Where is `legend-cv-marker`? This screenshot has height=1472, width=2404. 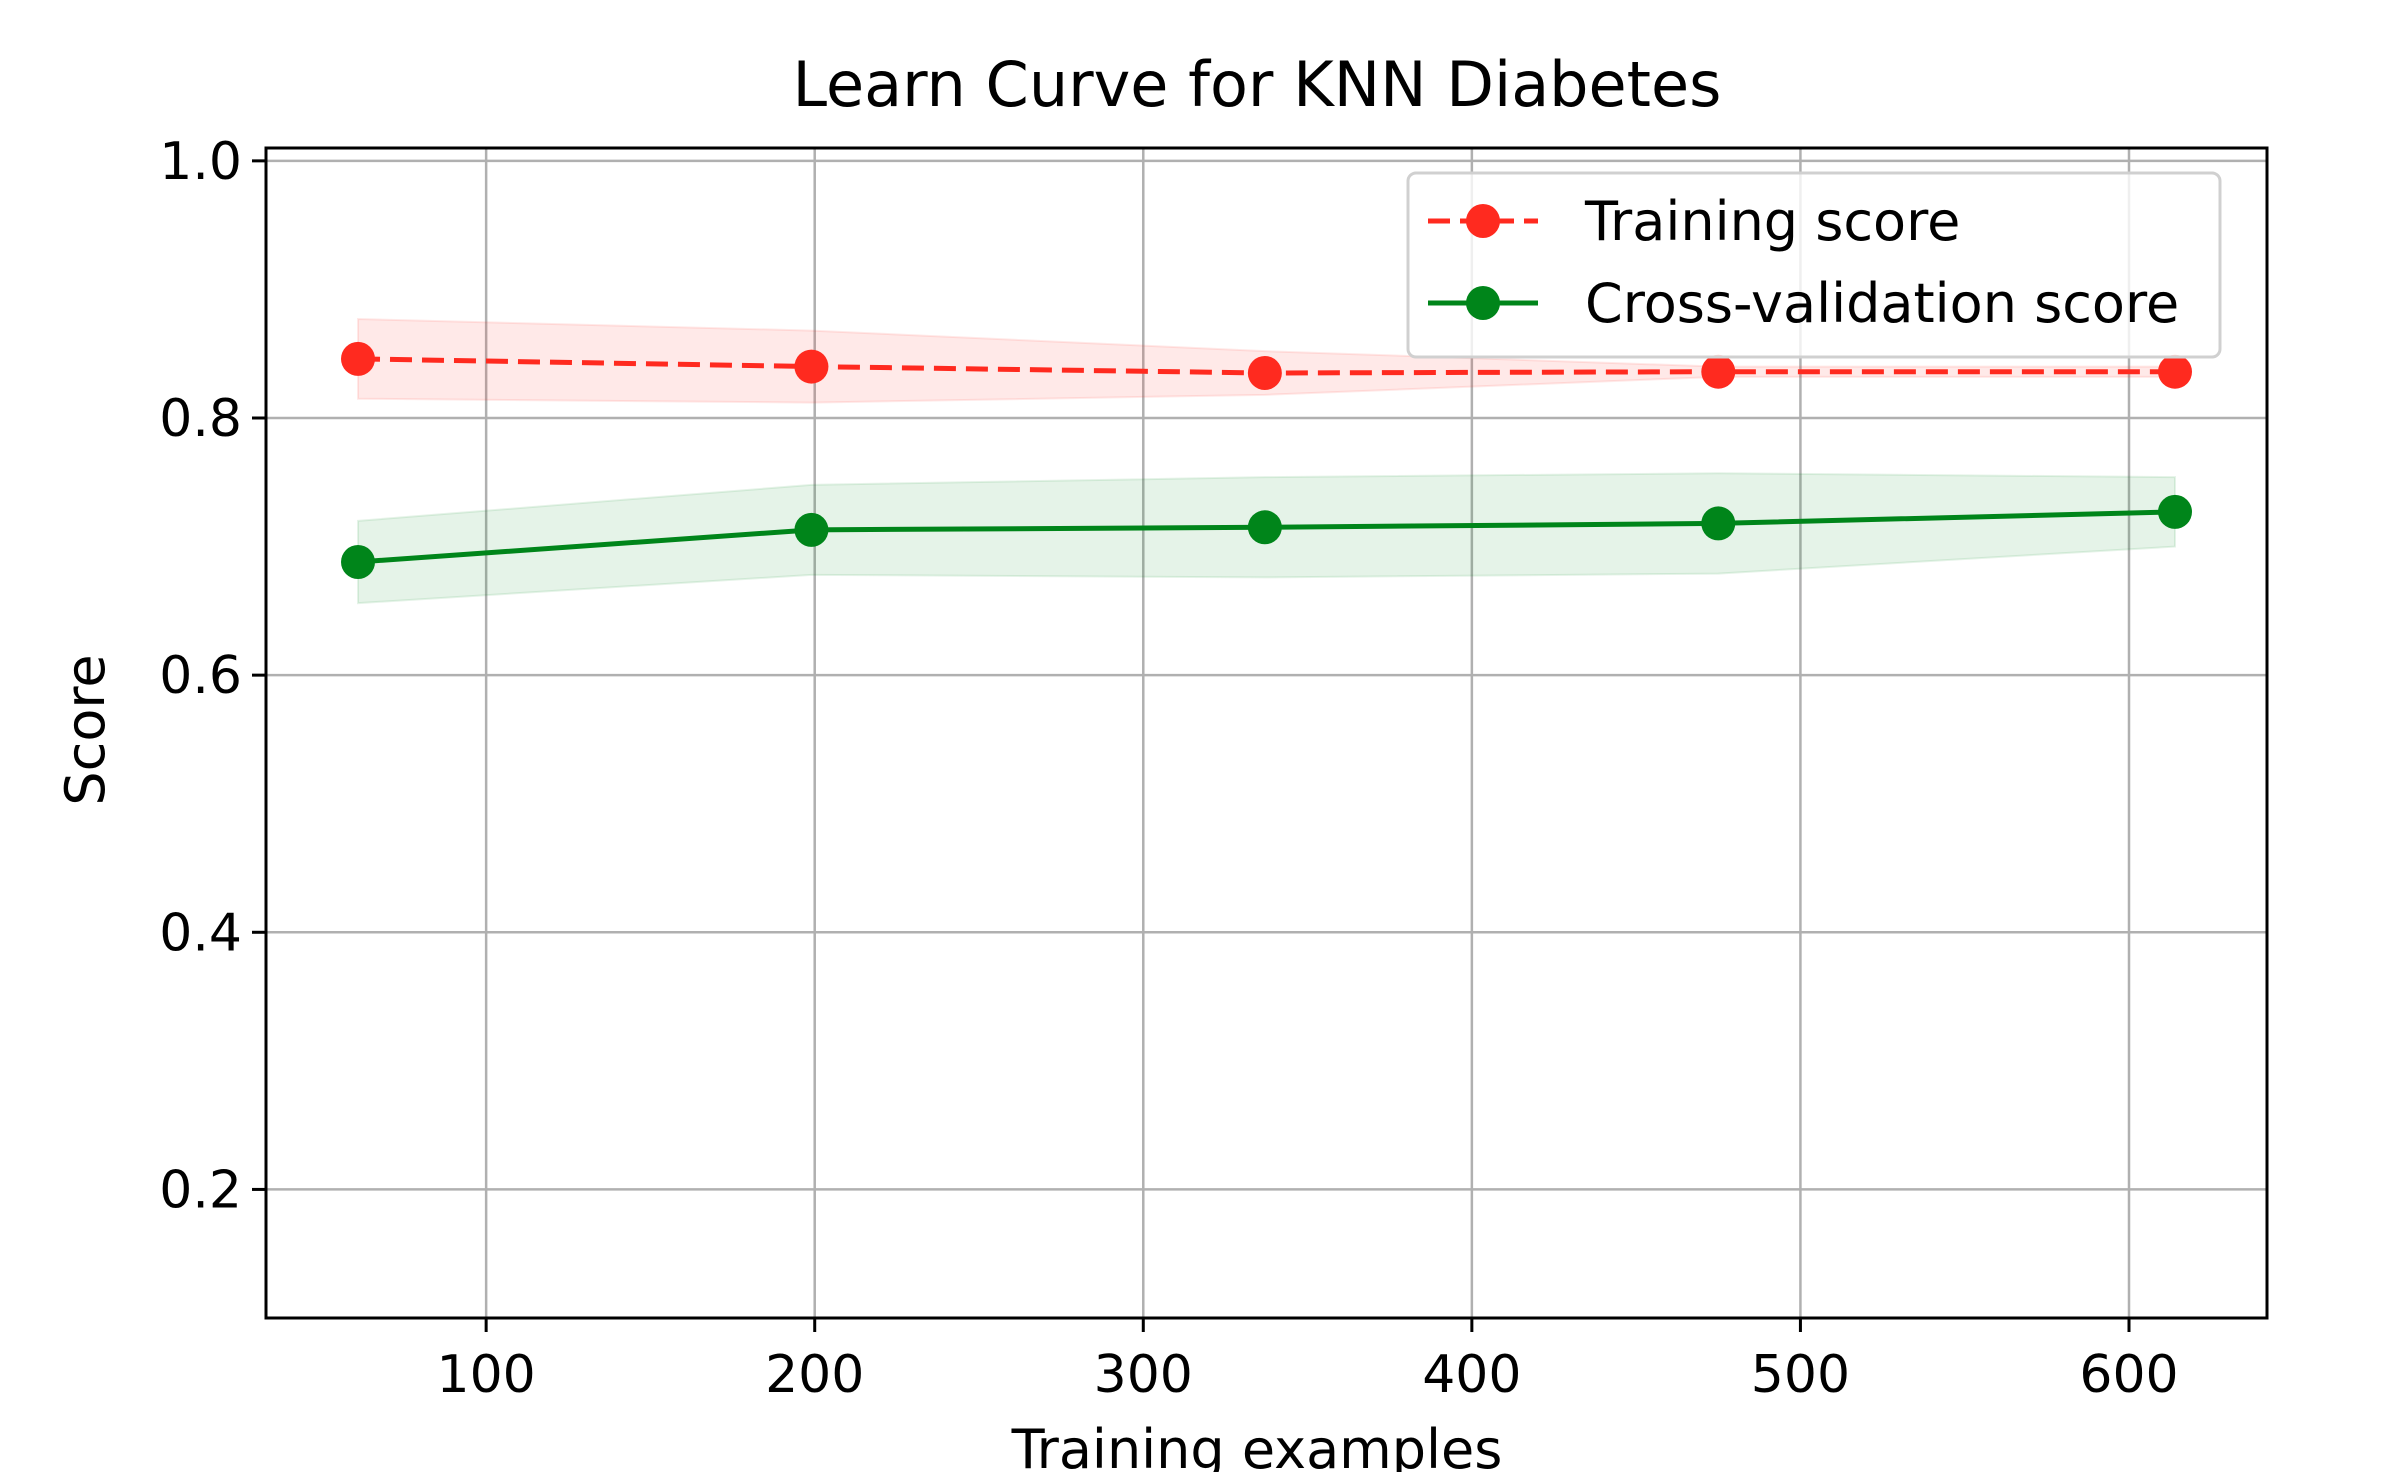
legend-cv-marker is located at coordinates (1483, 303).